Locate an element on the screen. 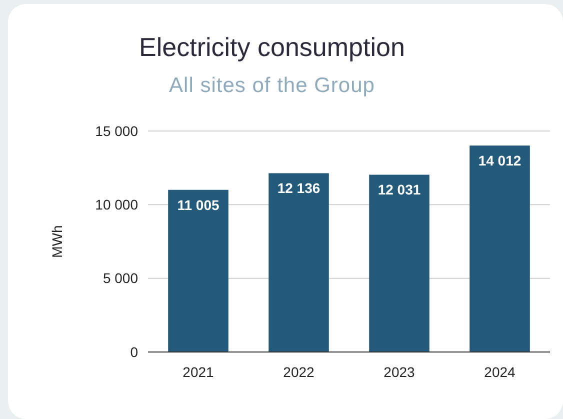  data-label: 11 005 is located at coordinates (198, 204).